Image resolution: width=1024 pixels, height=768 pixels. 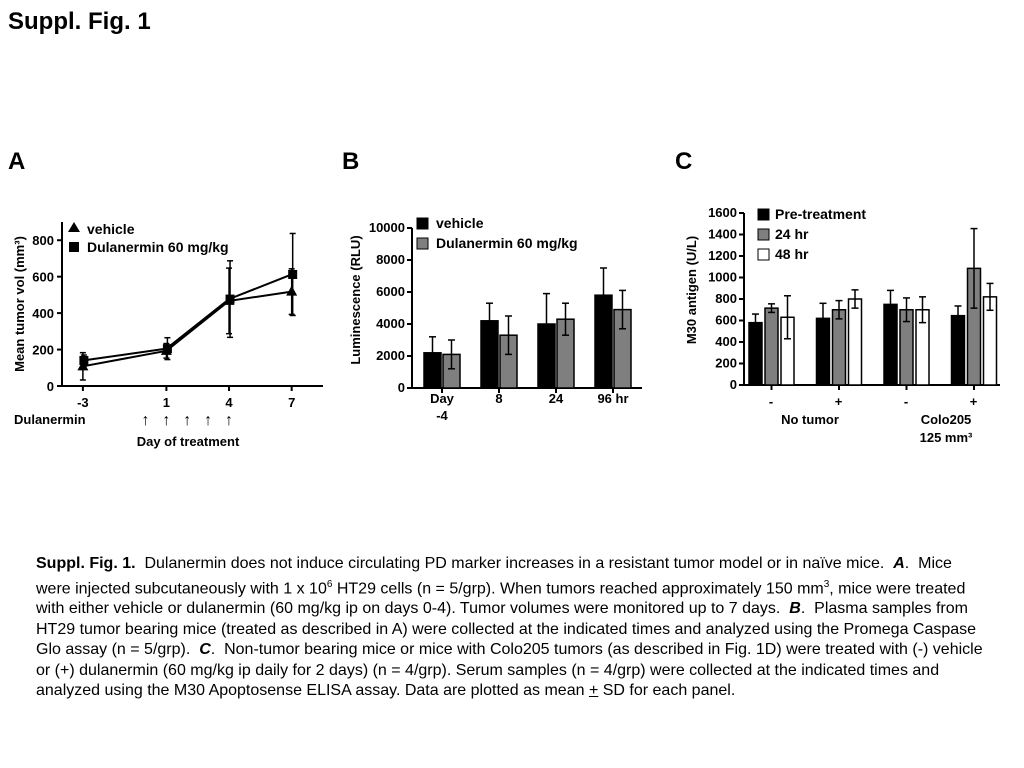 What do you see at coordinates (74, 247) in the screenshot?
I see `chart-a-legend-square-icon` at bounding box center [74, 247].